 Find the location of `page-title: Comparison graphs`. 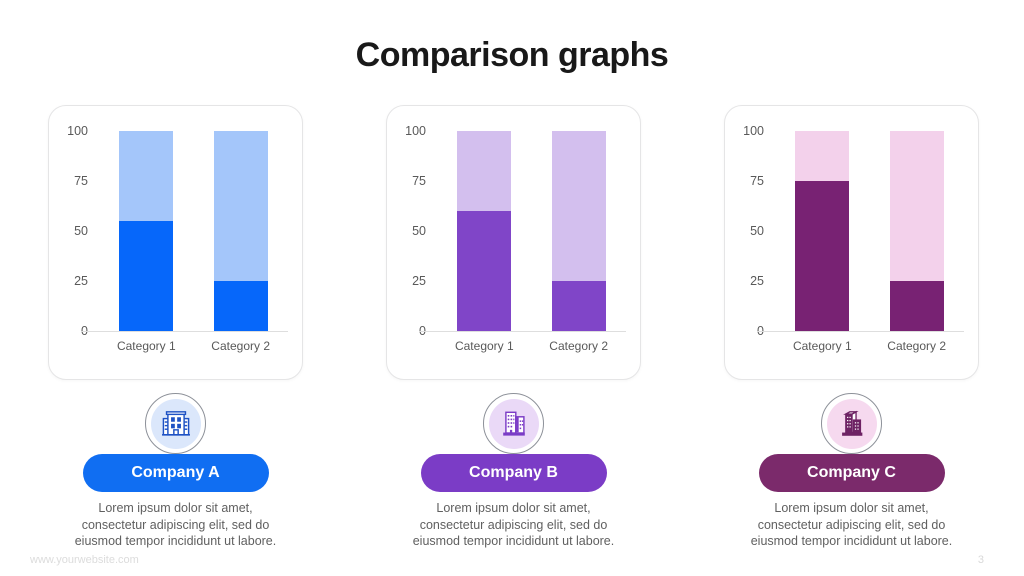

page-title: Comparison graphs is located at coordinates (512, 55).